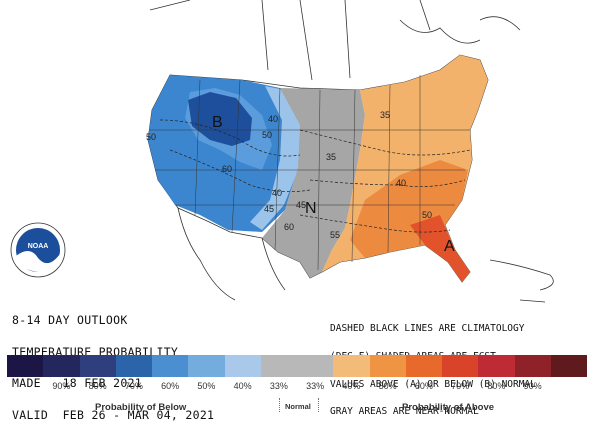 The height and width of the screenshot is (431, 593). I want to click on note-line: GRAY AREAS ARE NEAR-NORMAL, so click(404, 412).